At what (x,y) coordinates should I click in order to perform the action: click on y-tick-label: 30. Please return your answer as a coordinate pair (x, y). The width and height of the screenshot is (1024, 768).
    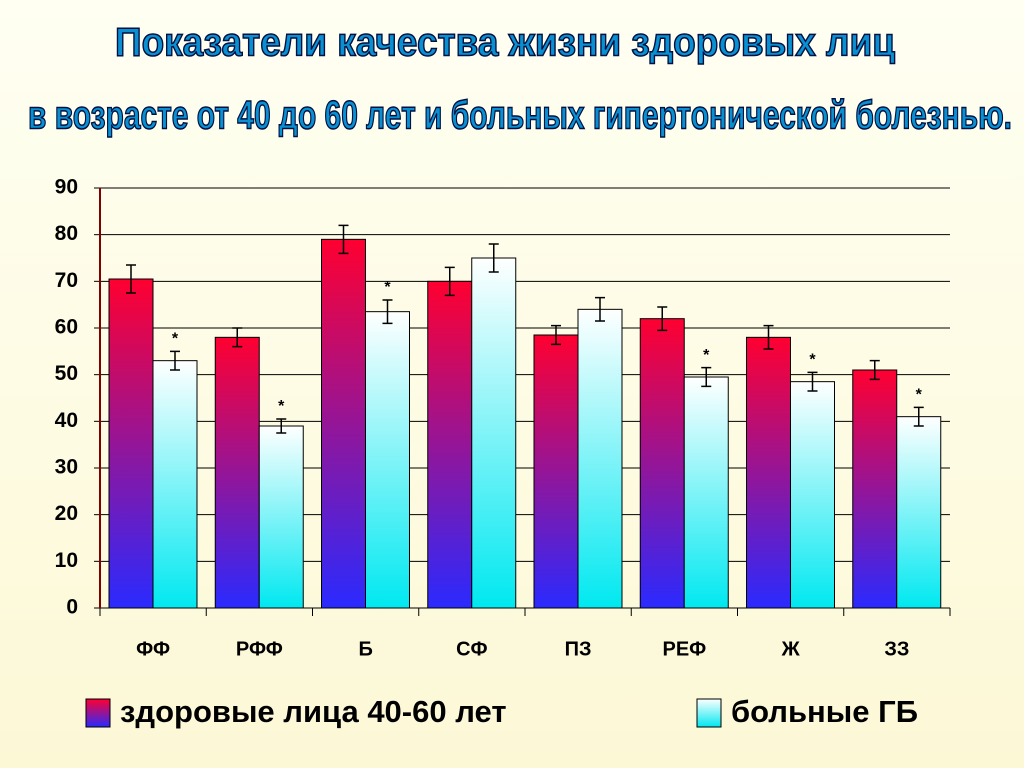
    Looking at the image, I should click on (66, 467).